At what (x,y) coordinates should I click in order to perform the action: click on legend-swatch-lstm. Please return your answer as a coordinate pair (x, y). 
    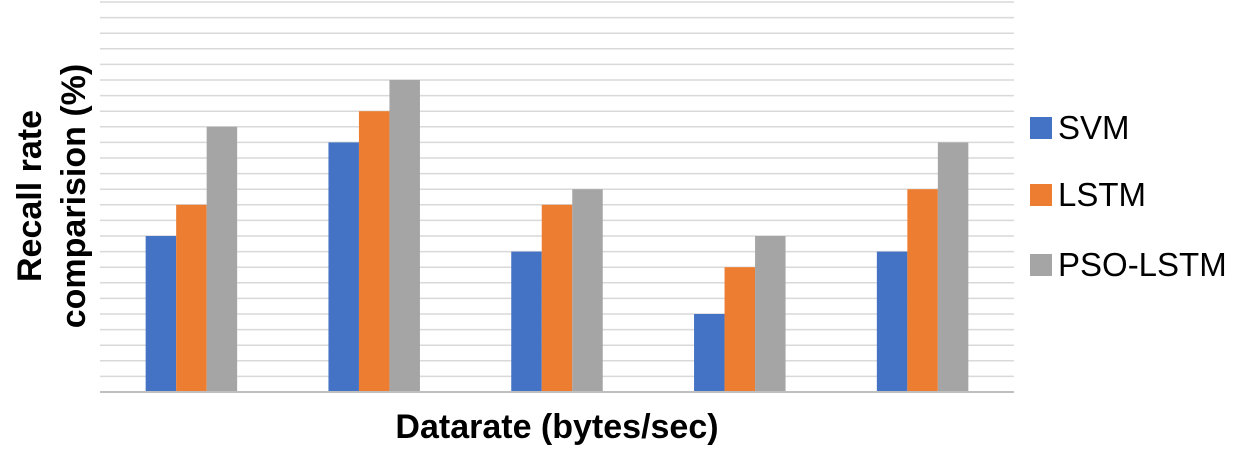
    Looking at the image, I should click on (1041, 195).